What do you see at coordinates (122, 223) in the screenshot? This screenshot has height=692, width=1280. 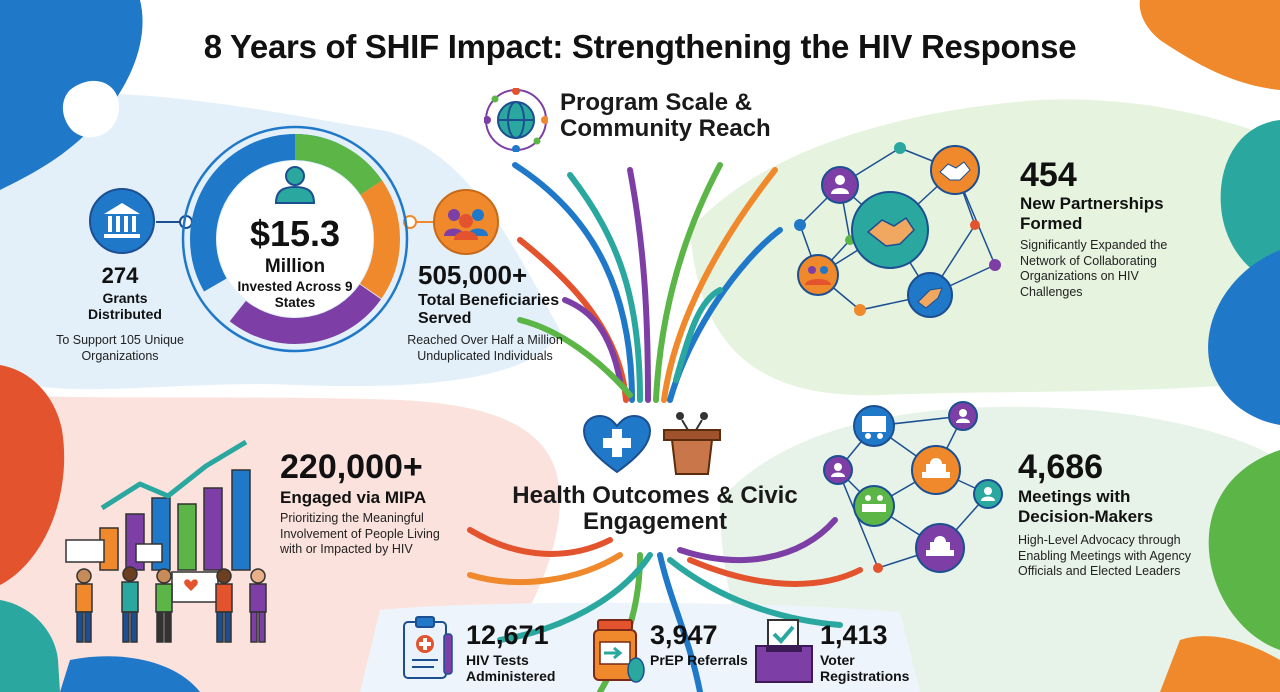 I see `bank-icon` at bounding box center [122, 223].